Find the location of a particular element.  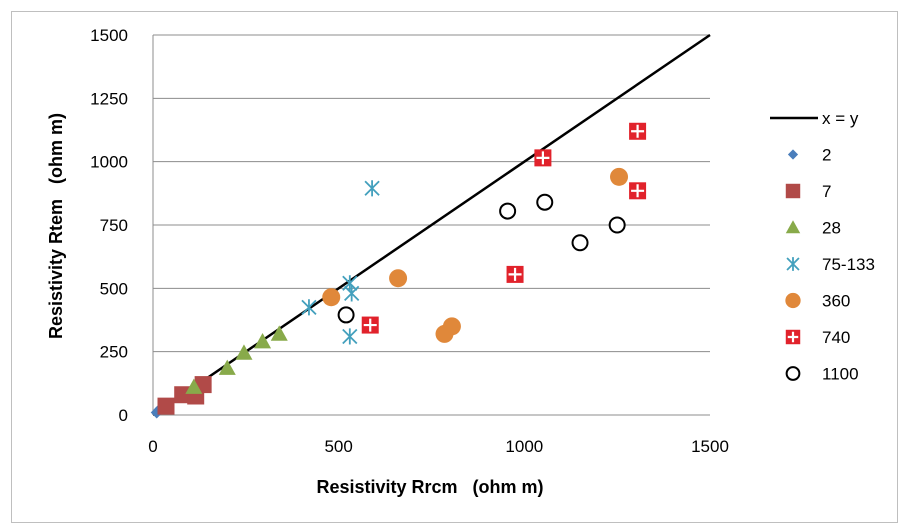

x-tick-label: 1000 is located at coordinates (524, 446).